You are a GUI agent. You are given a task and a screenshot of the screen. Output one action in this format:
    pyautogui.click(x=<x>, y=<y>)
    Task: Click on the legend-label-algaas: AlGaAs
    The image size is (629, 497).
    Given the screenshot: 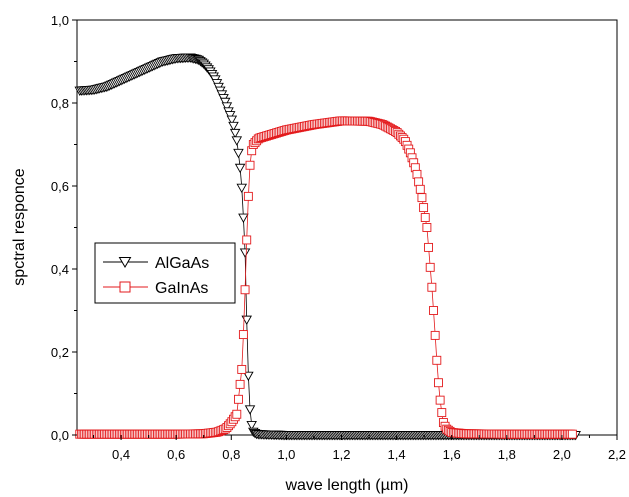 What is the action you would take?
    pyautogui.click(x=182, y=263)
    